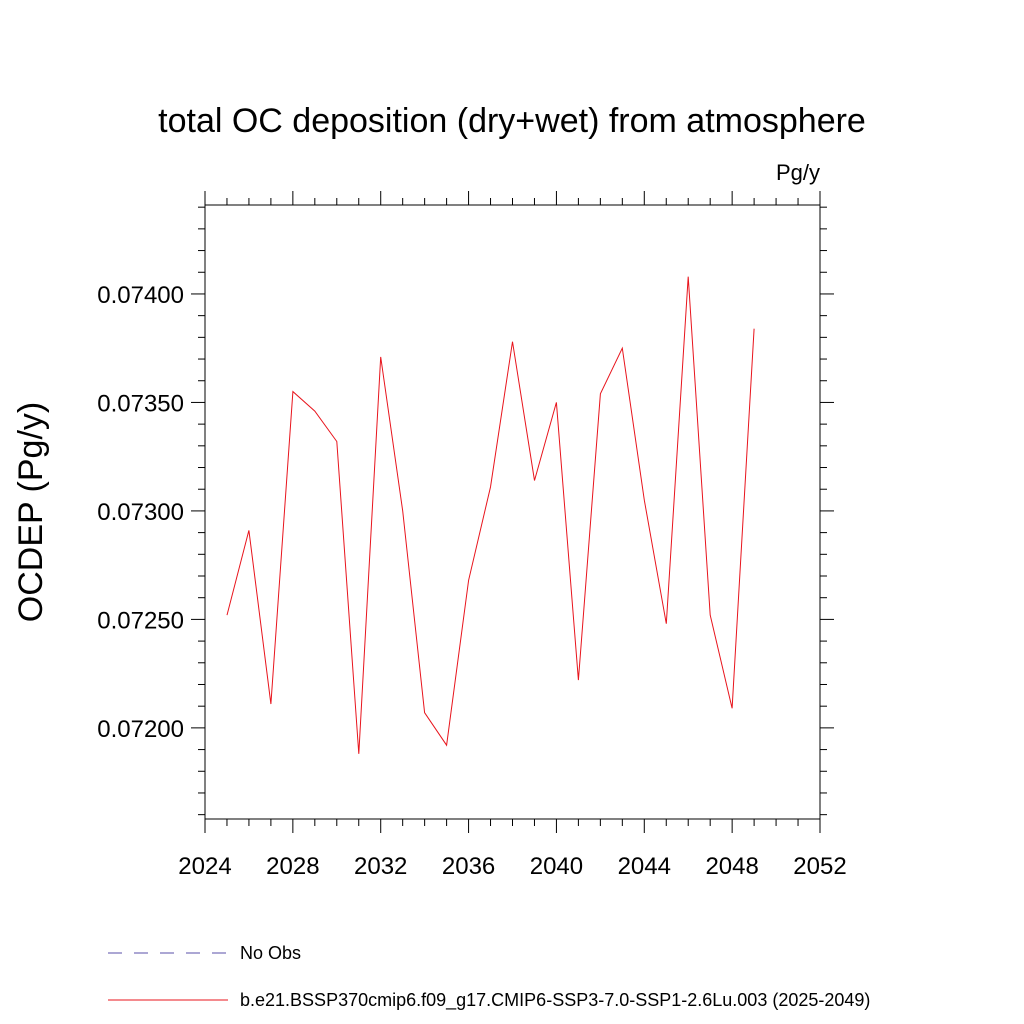 Image resolution: width=1024 pixels, height=1024 pixels. I want to click on y-tick-label: 0.07400, so click(140, 295).